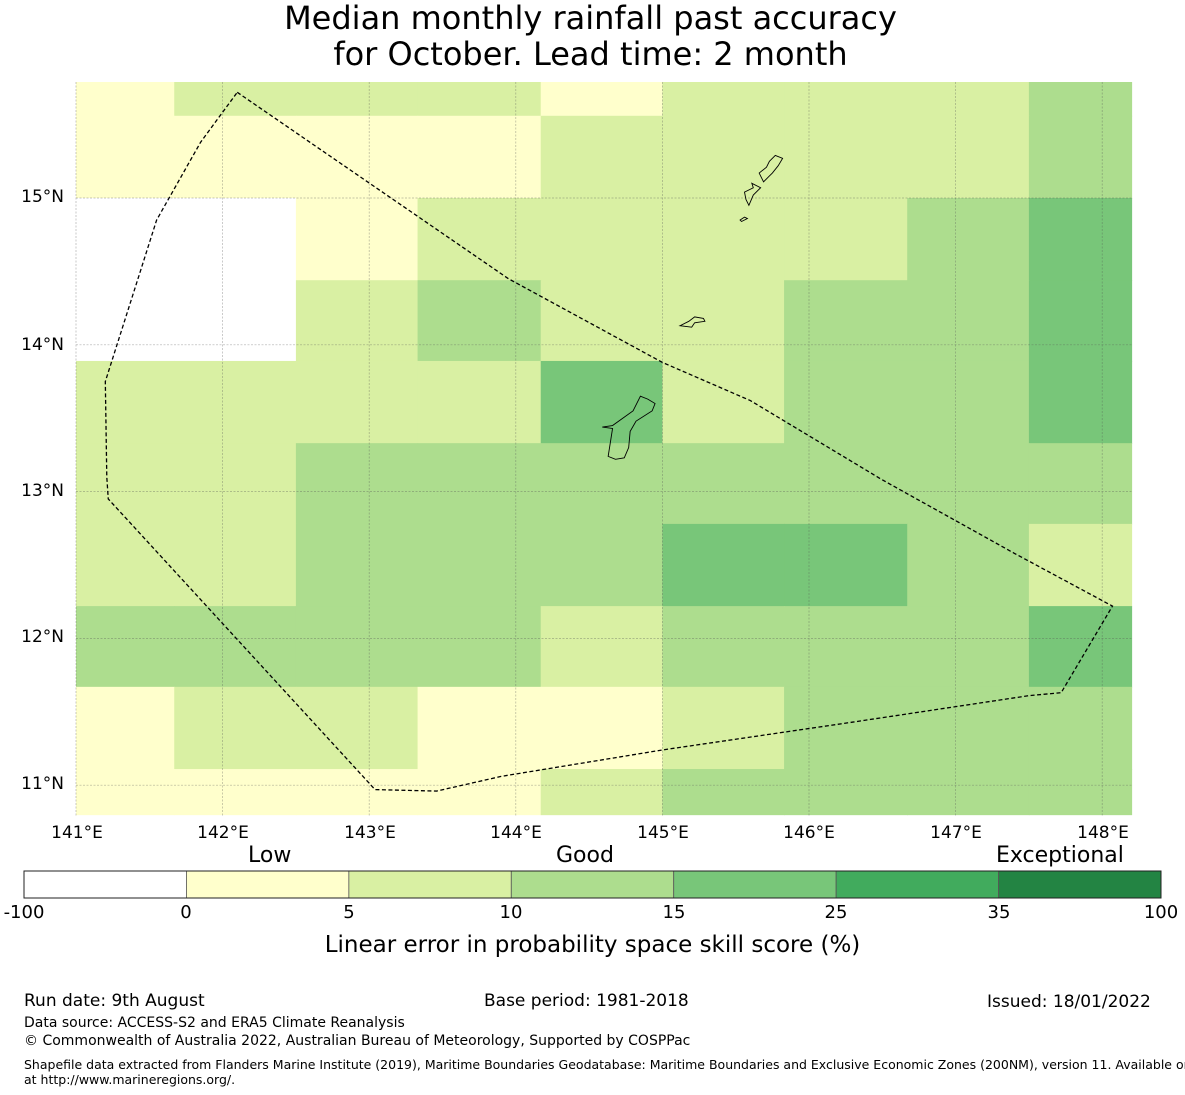 The image size is (1185, 1095). Describe the element at coordinates (42, 784) in the screenshot. I see `lat-tick-label: 11°N` at that location.